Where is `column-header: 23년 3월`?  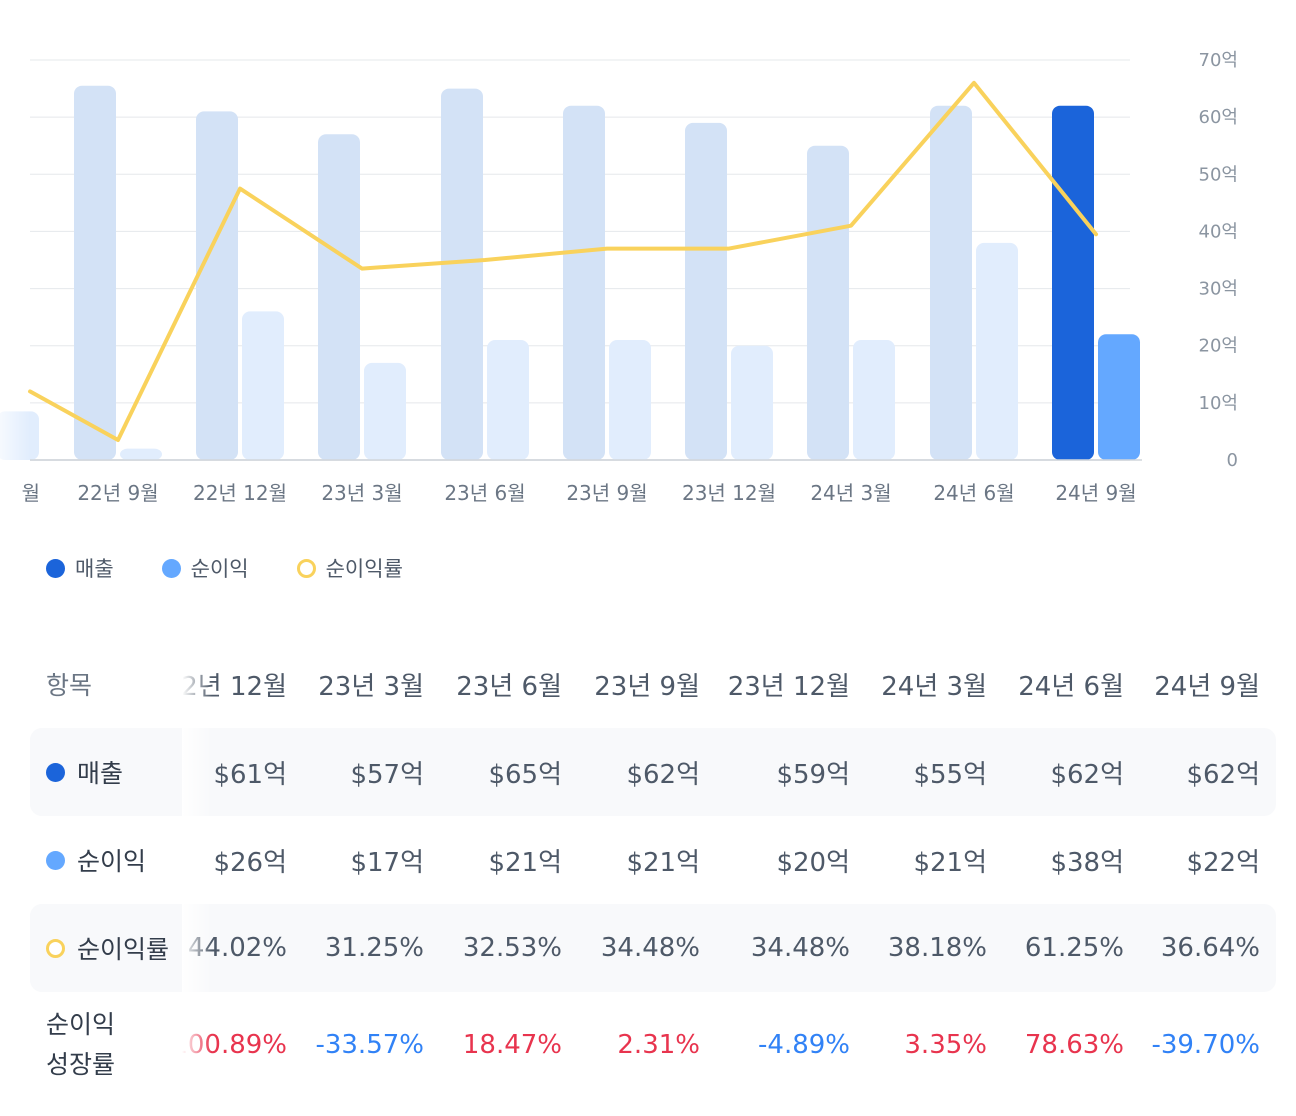
column-header: 23년 3월 is located at coordinates (371, 686).